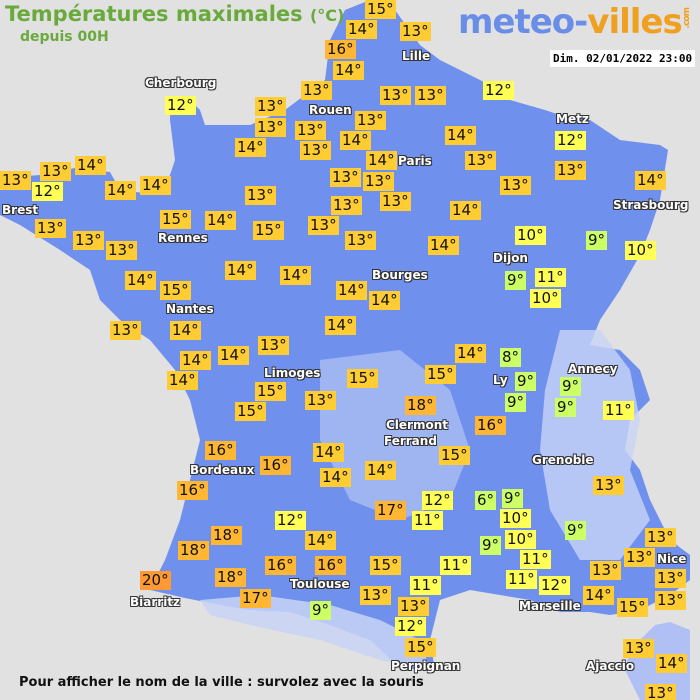 This screenshot has width=700, height=700. Describe the element at coordinates (511, 357) in the screenshot. I see `temperature-label: 8°` at that location.